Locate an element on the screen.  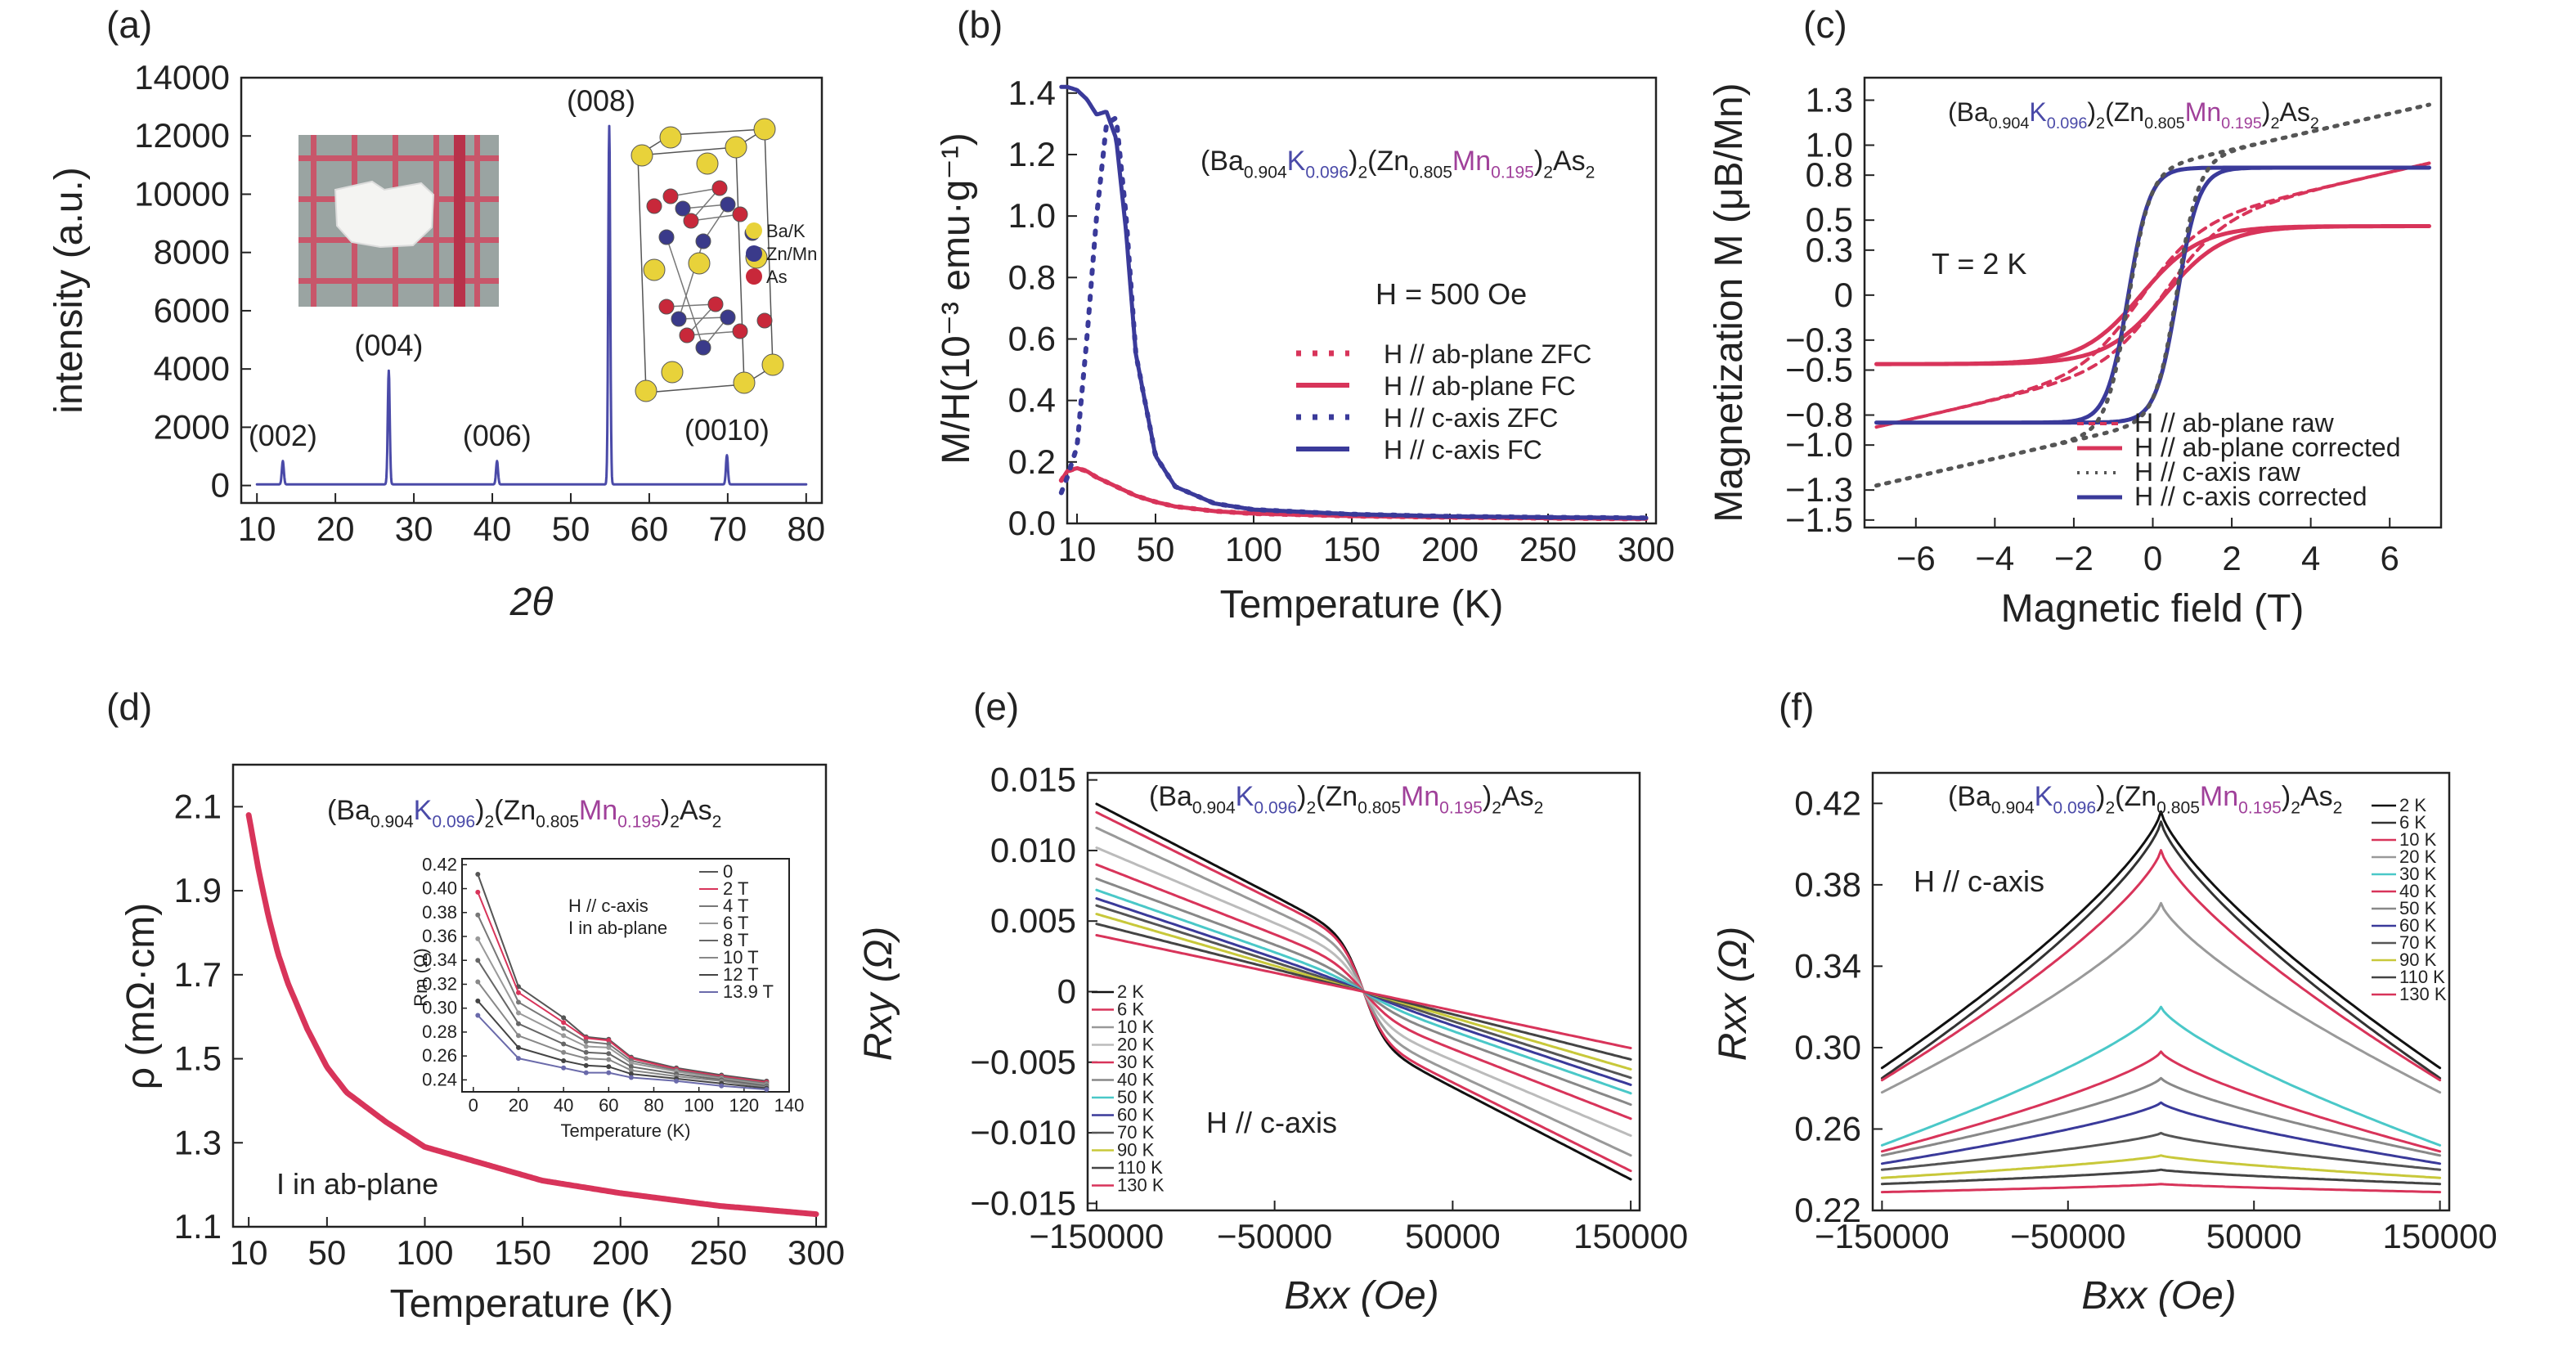
y-tick-label: 0.6 is located at coordinates (1032, 338).